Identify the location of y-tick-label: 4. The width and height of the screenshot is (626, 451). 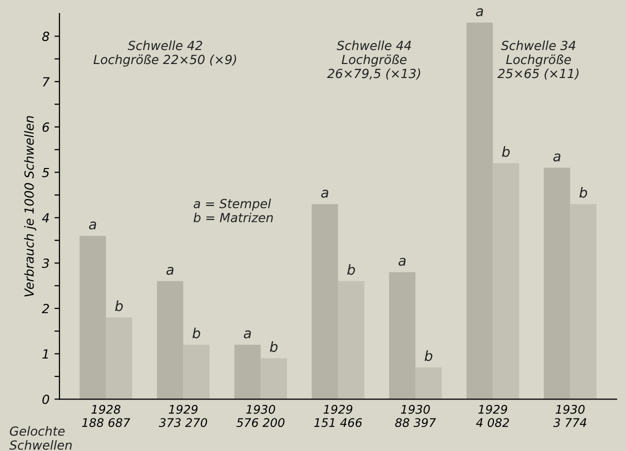
(45, 217).